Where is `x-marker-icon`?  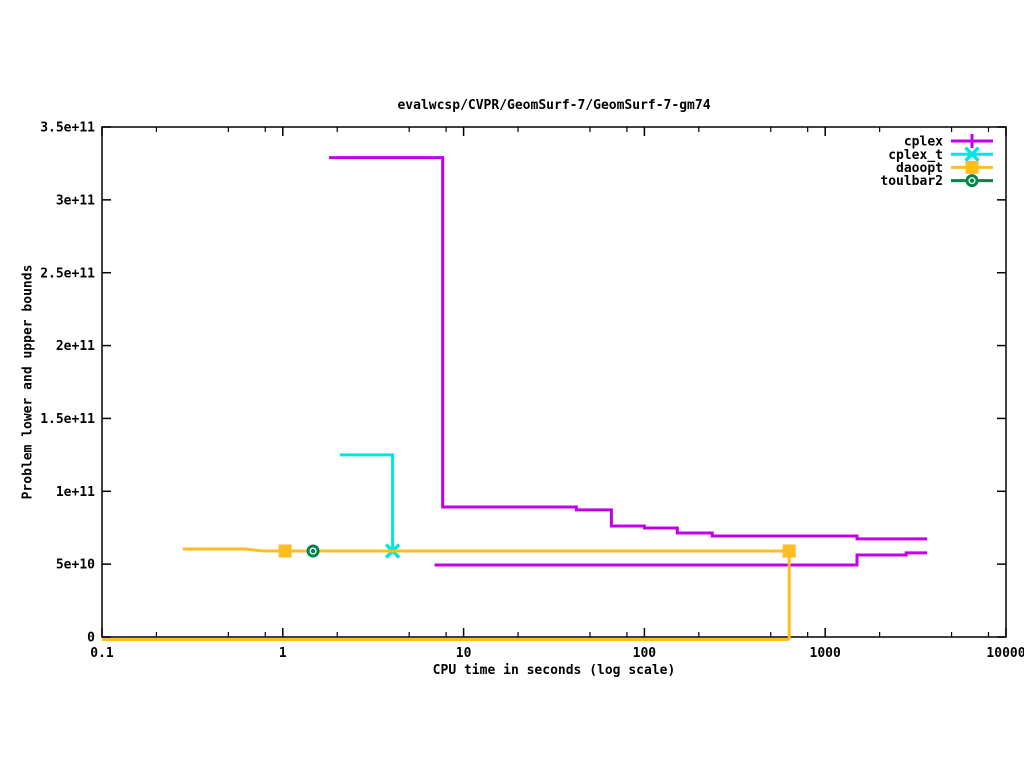 x-marker-icon is located at coordinates (972, 154).